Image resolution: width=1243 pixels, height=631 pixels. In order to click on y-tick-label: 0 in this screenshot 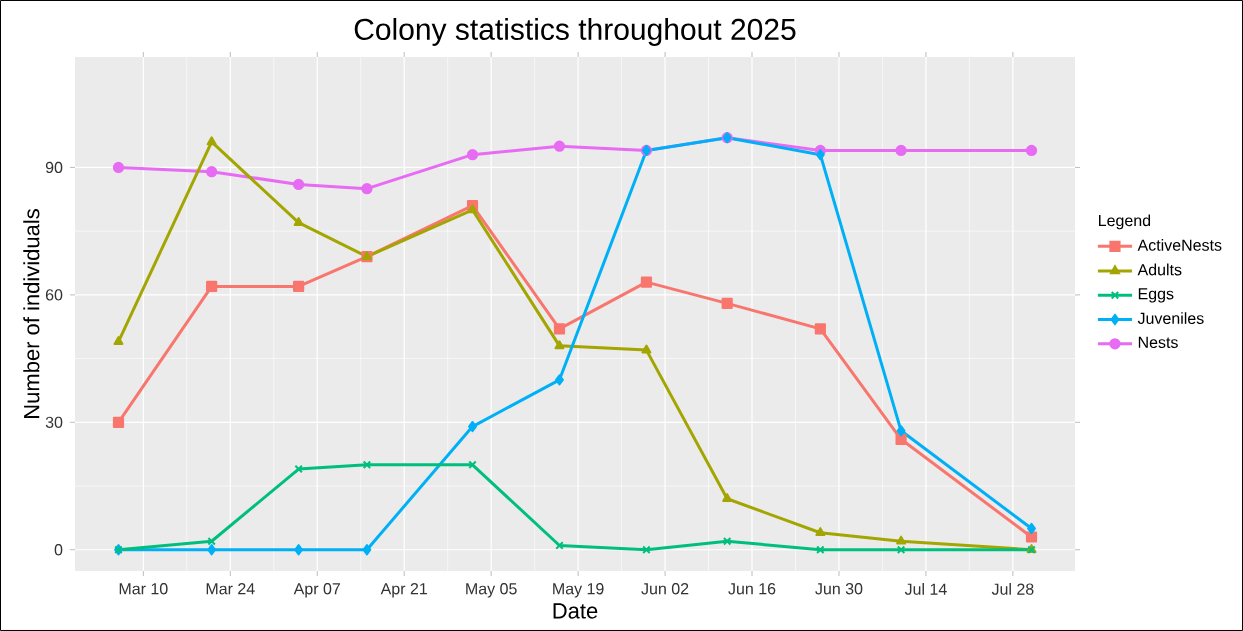, I will do `click(58, 550)`.